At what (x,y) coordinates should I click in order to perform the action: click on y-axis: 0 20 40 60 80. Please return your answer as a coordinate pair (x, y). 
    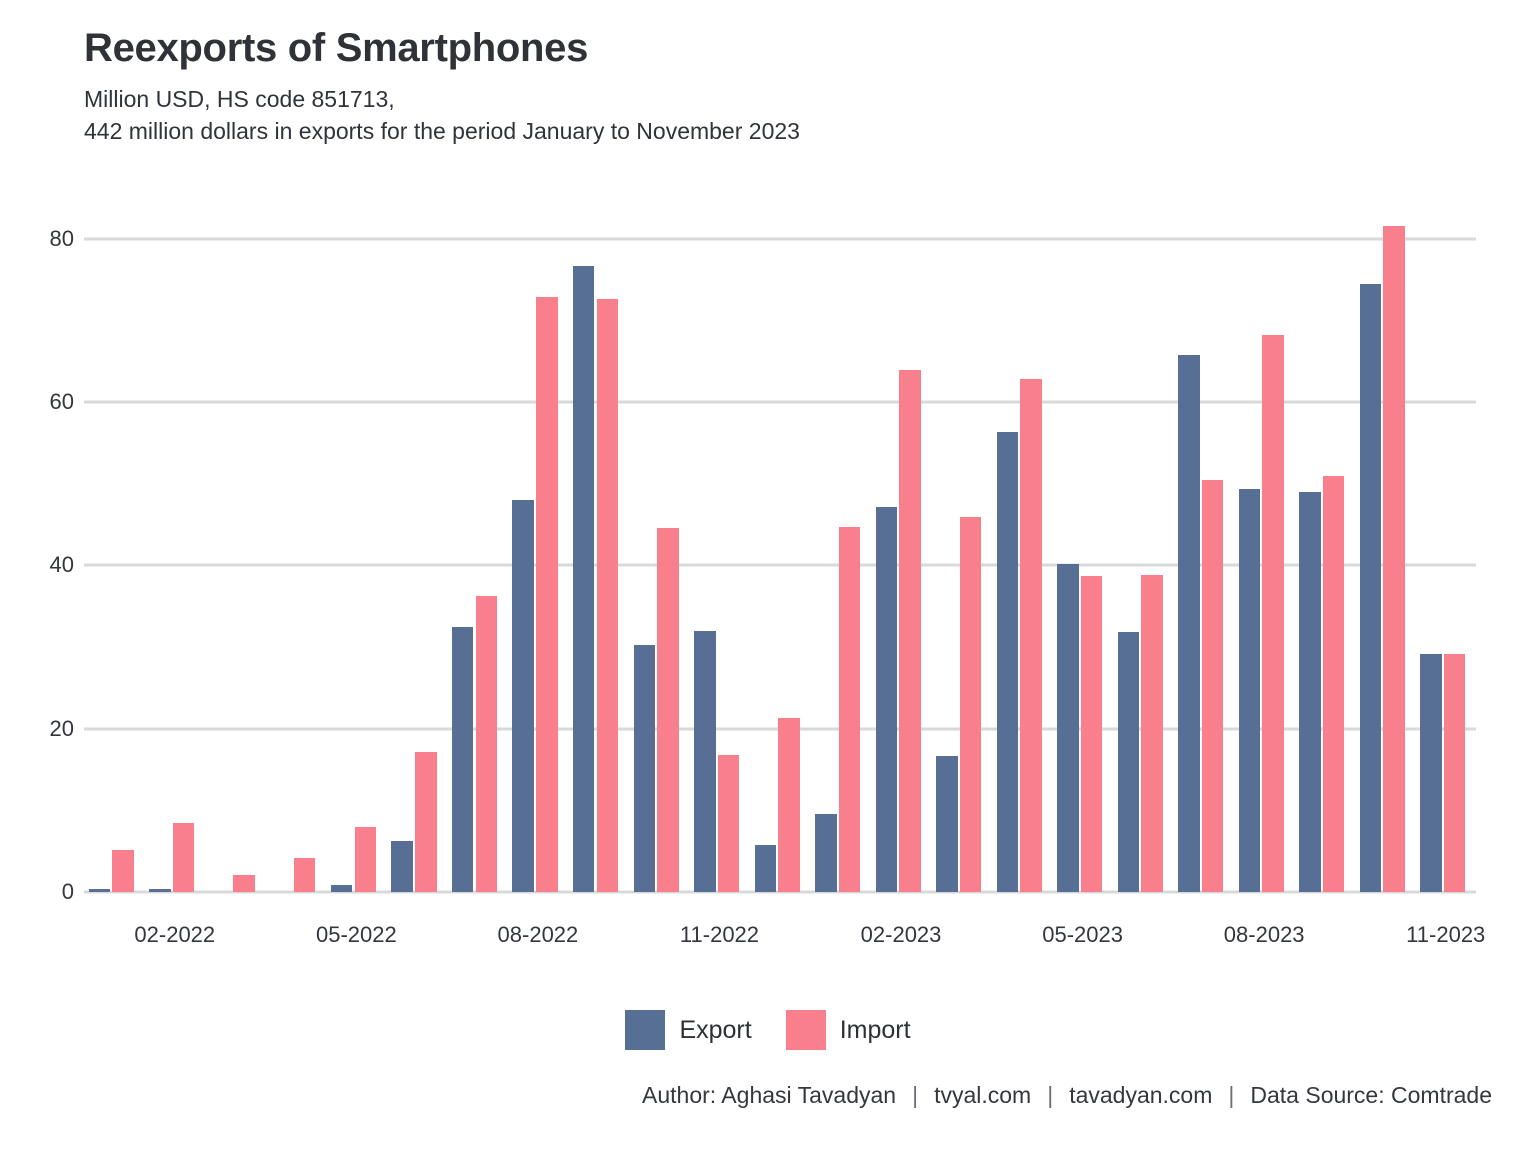
    Looking at the image, I should click on (44, 555).